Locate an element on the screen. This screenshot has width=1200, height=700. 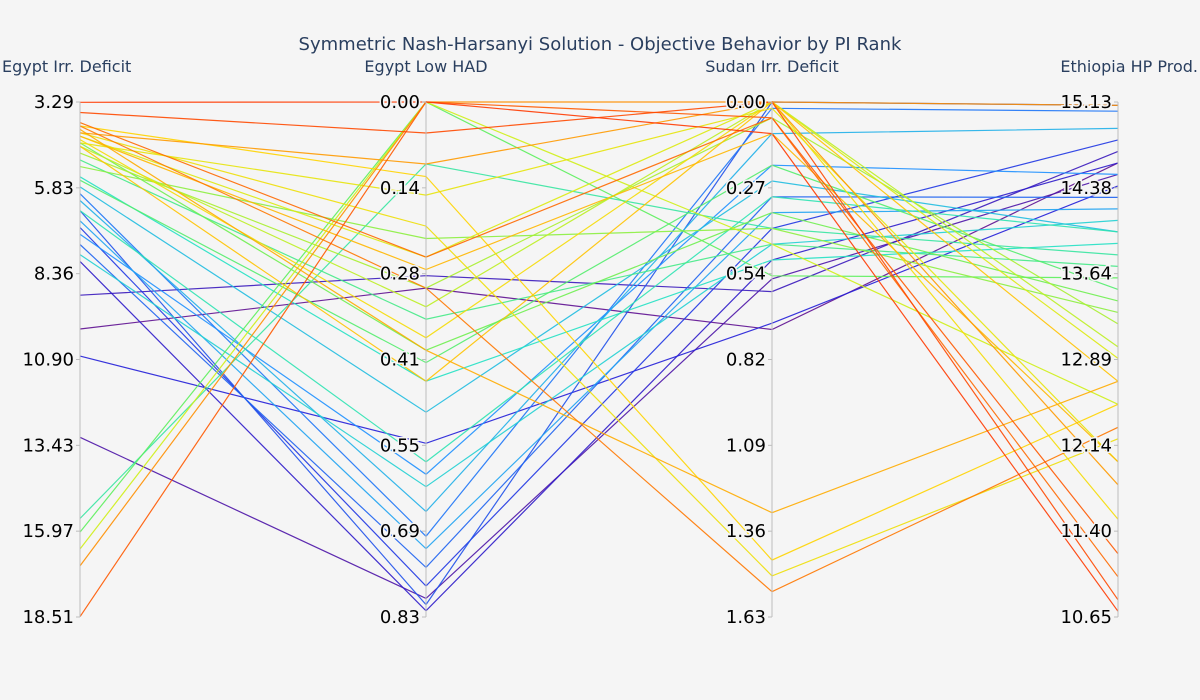
axis-title: Egypt Low HAD is located at coordinates (425, 66).